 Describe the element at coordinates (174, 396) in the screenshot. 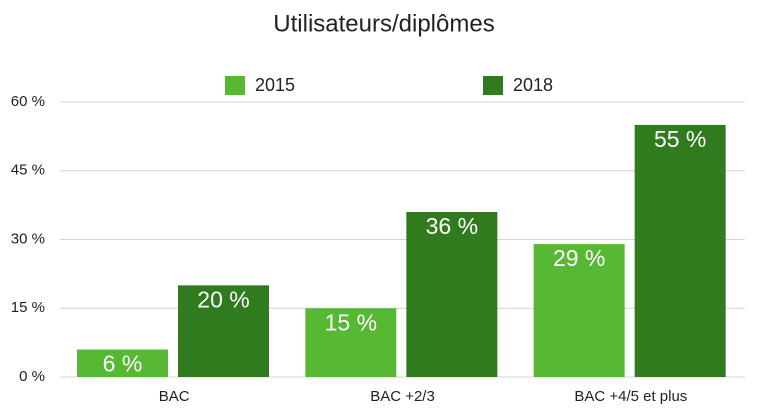

I see `x-tick-label: BAC` at that location.